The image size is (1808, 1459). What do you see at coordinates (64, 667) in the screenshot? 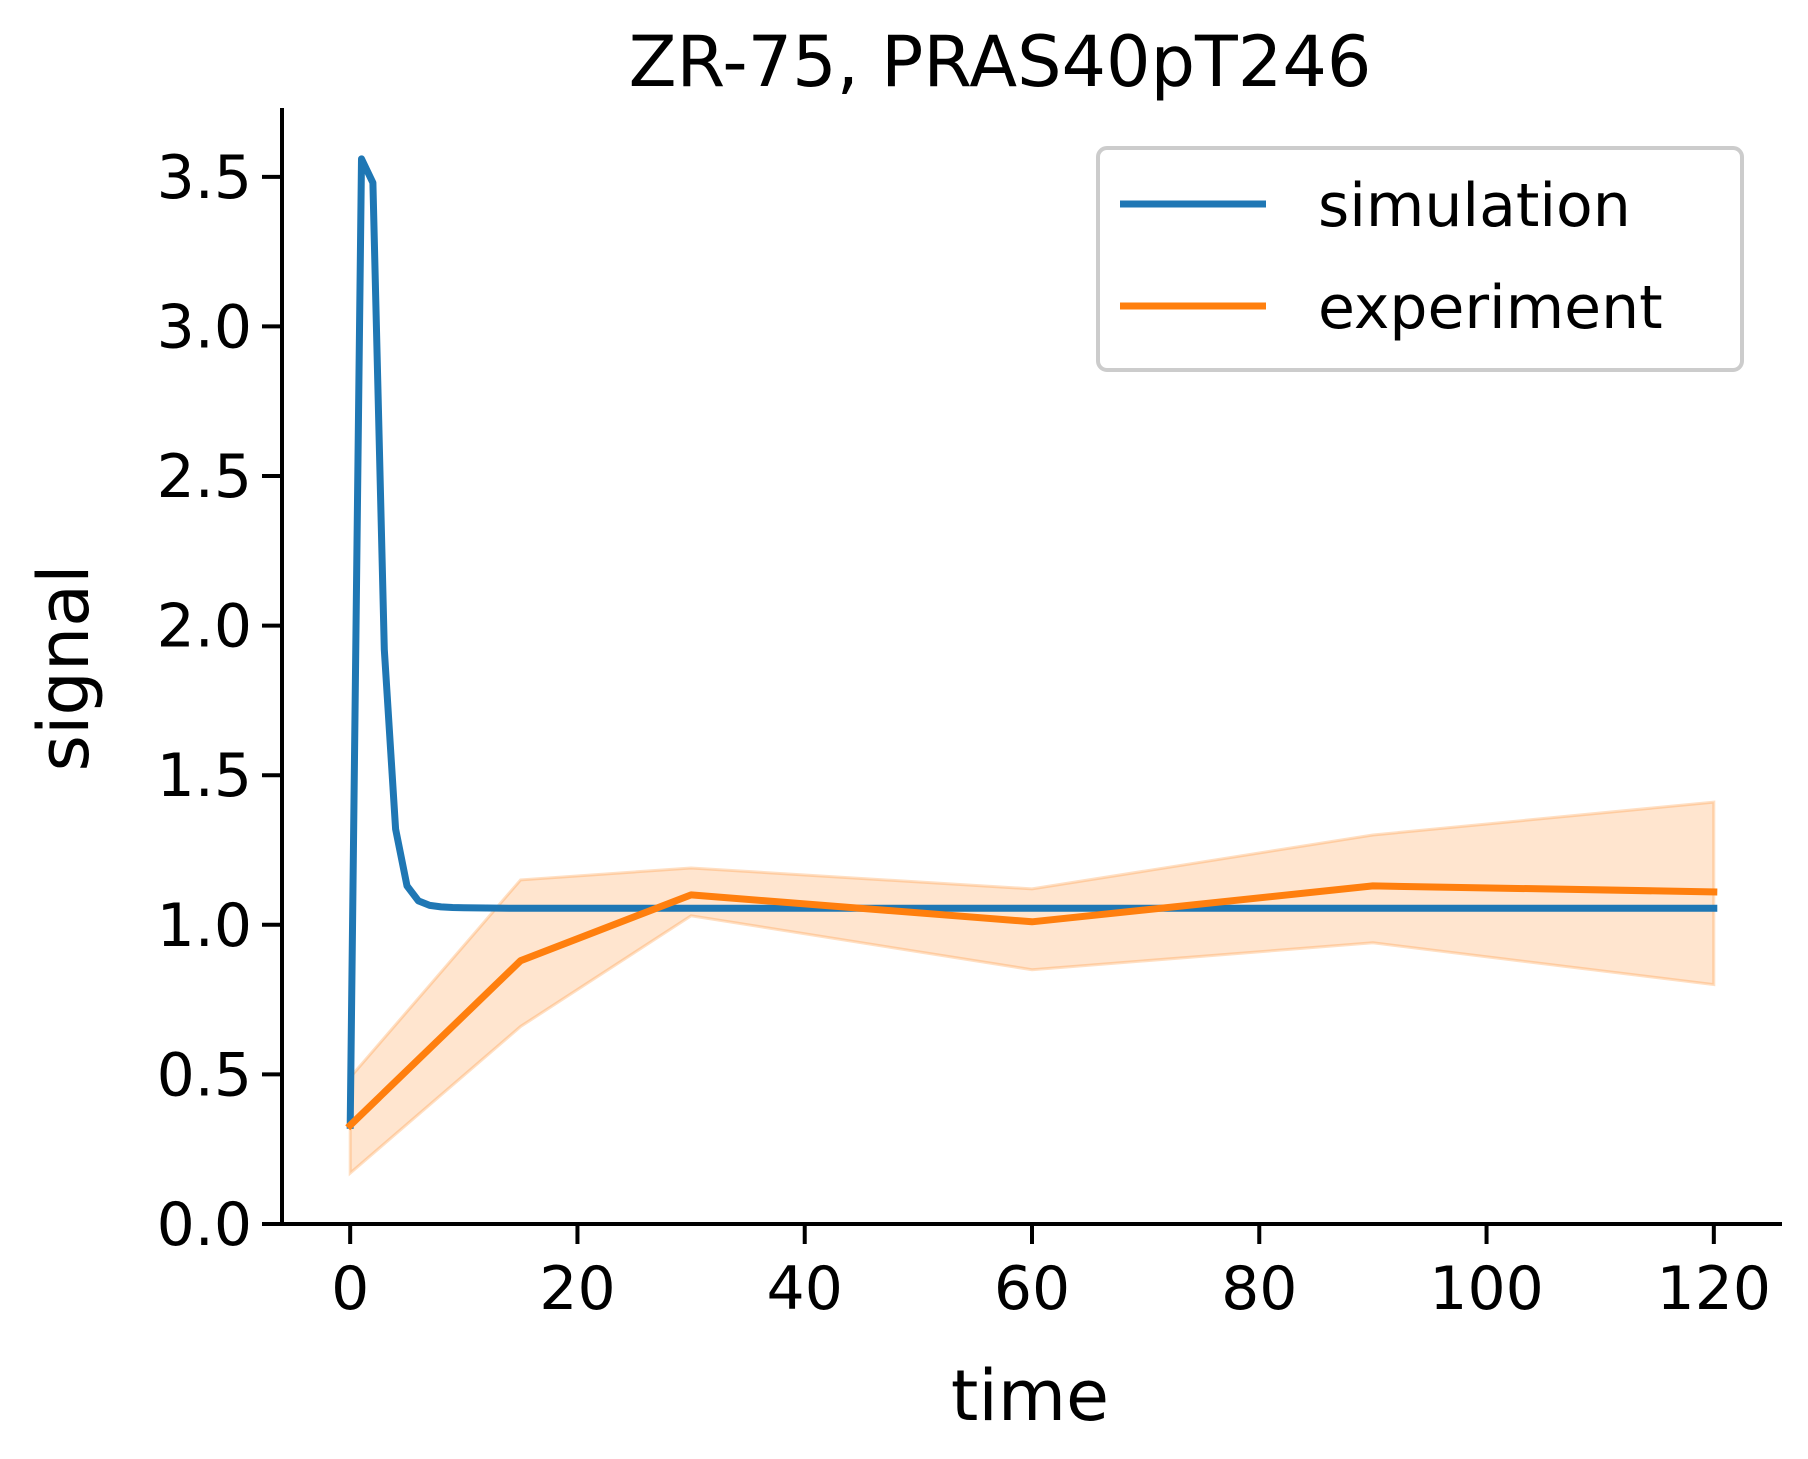
I see `y-axis-label: signal` at bounding box center [64, 667].